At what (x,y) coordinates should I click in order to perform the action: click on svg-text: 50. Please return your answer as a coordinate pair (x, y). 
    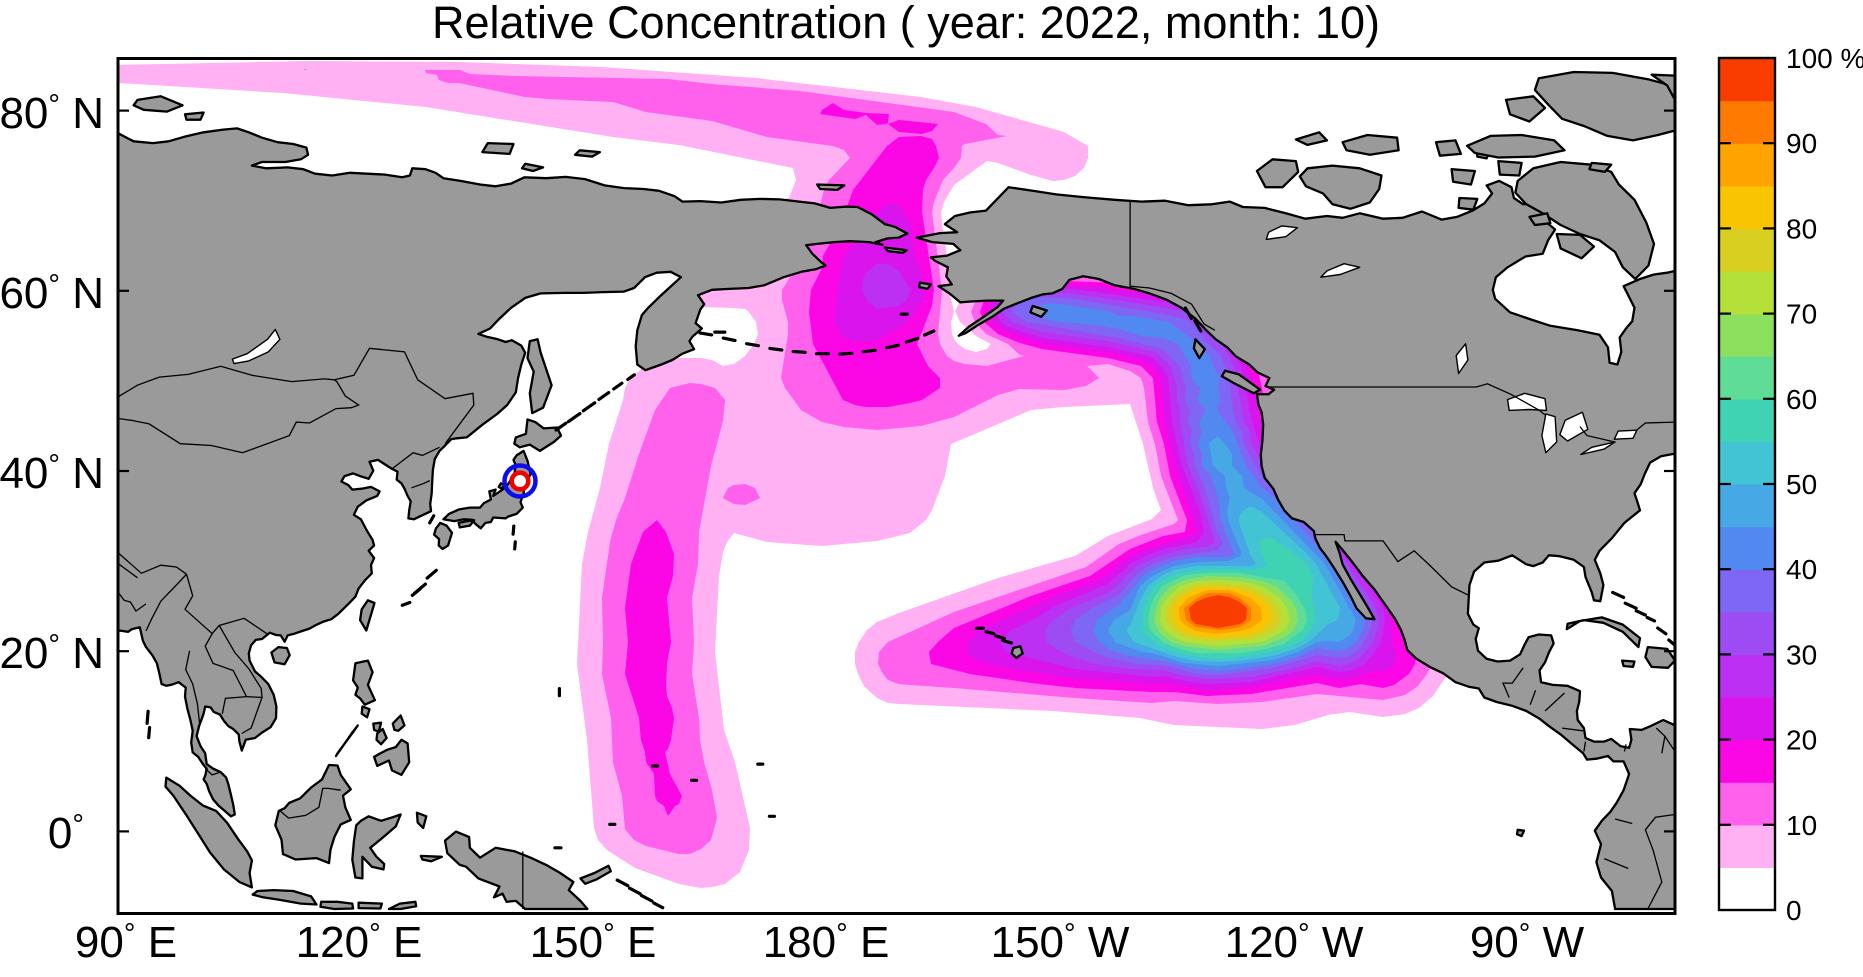
    Looking at the image, I should click on (1801, 484).